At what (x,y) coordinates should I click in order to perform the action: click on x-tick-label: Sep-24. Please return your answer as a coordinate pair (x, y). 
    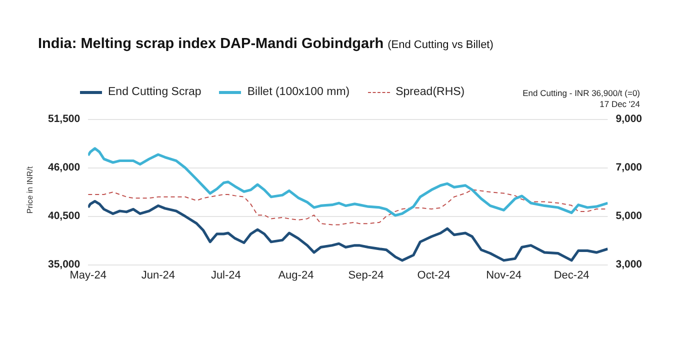
    Looking at the image, I should click on (366, 275).